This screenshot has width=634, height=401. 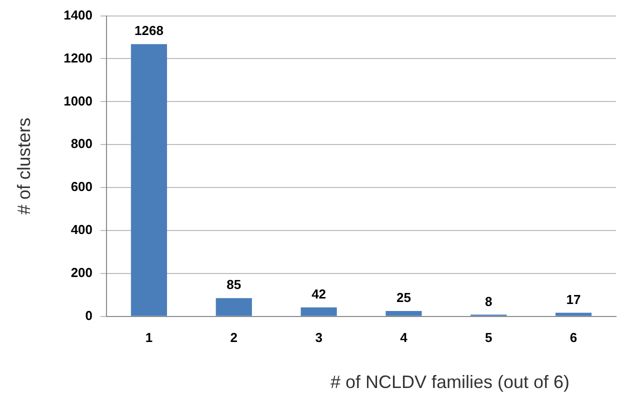 What do you see at coordinates (78, 14) in the screenshot?
I see `y-tick-label: 1400` at bounding box center [78, 14].